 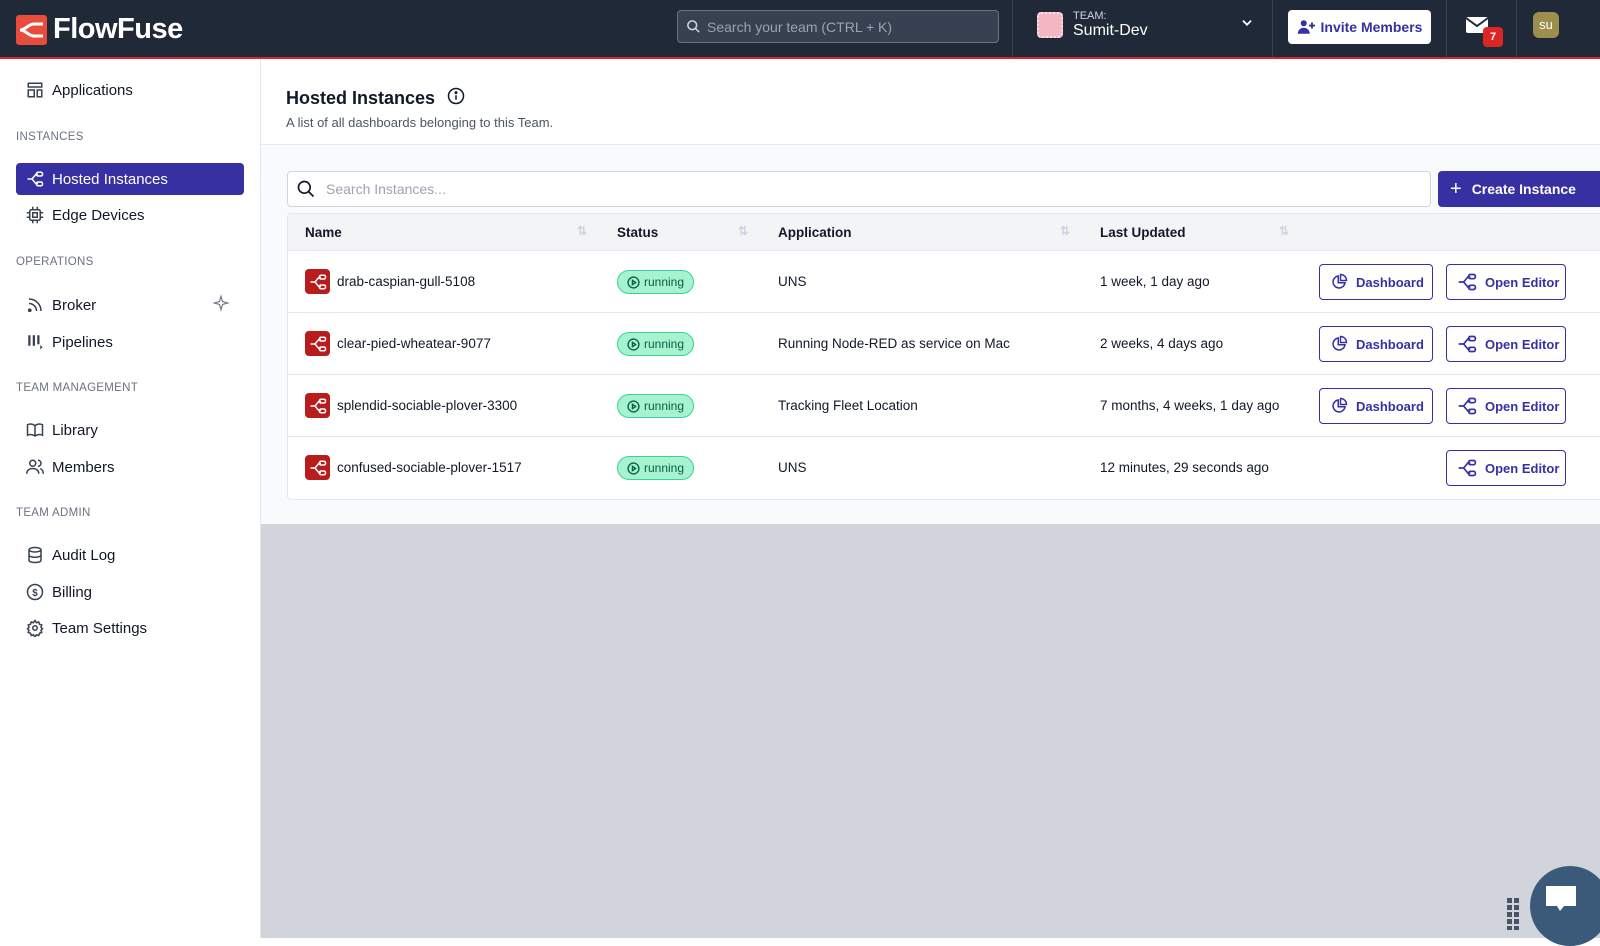 What do you see at coordinates (50, 137) in the screenshot?
I see `section-instances: INSTANCES` at bounding box center [50, 137].